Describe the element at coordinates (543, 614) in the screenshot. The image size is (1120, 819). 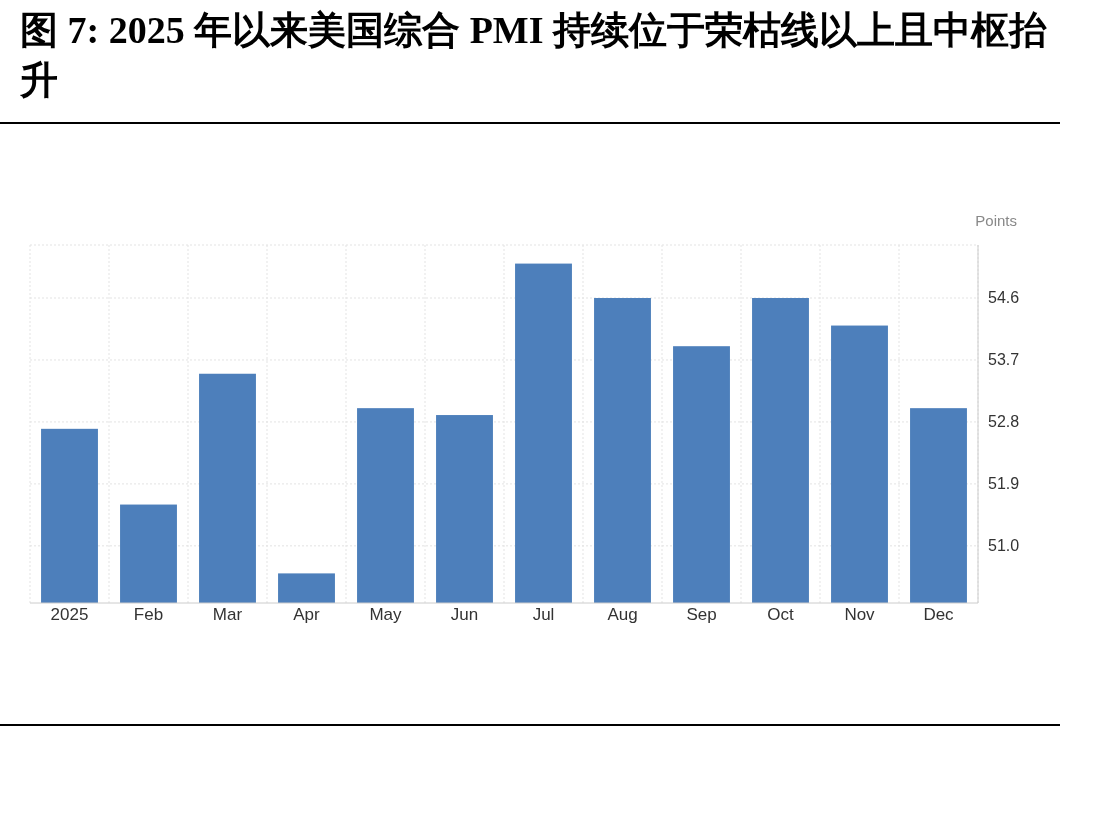
I see `x-tick-label: Jul` at that location.